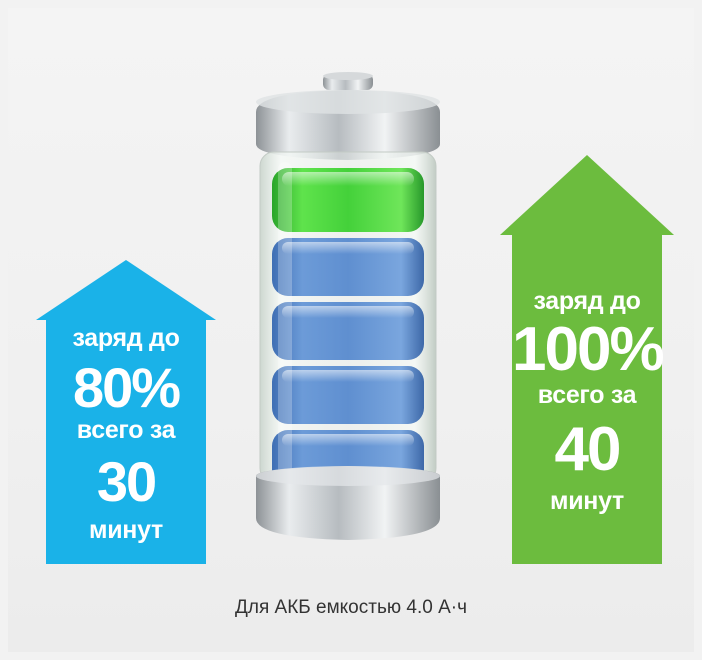  I want to click on battery-capacity-caption: Для АКБ емкостью 4.0 А·ч, so click(351, 607).